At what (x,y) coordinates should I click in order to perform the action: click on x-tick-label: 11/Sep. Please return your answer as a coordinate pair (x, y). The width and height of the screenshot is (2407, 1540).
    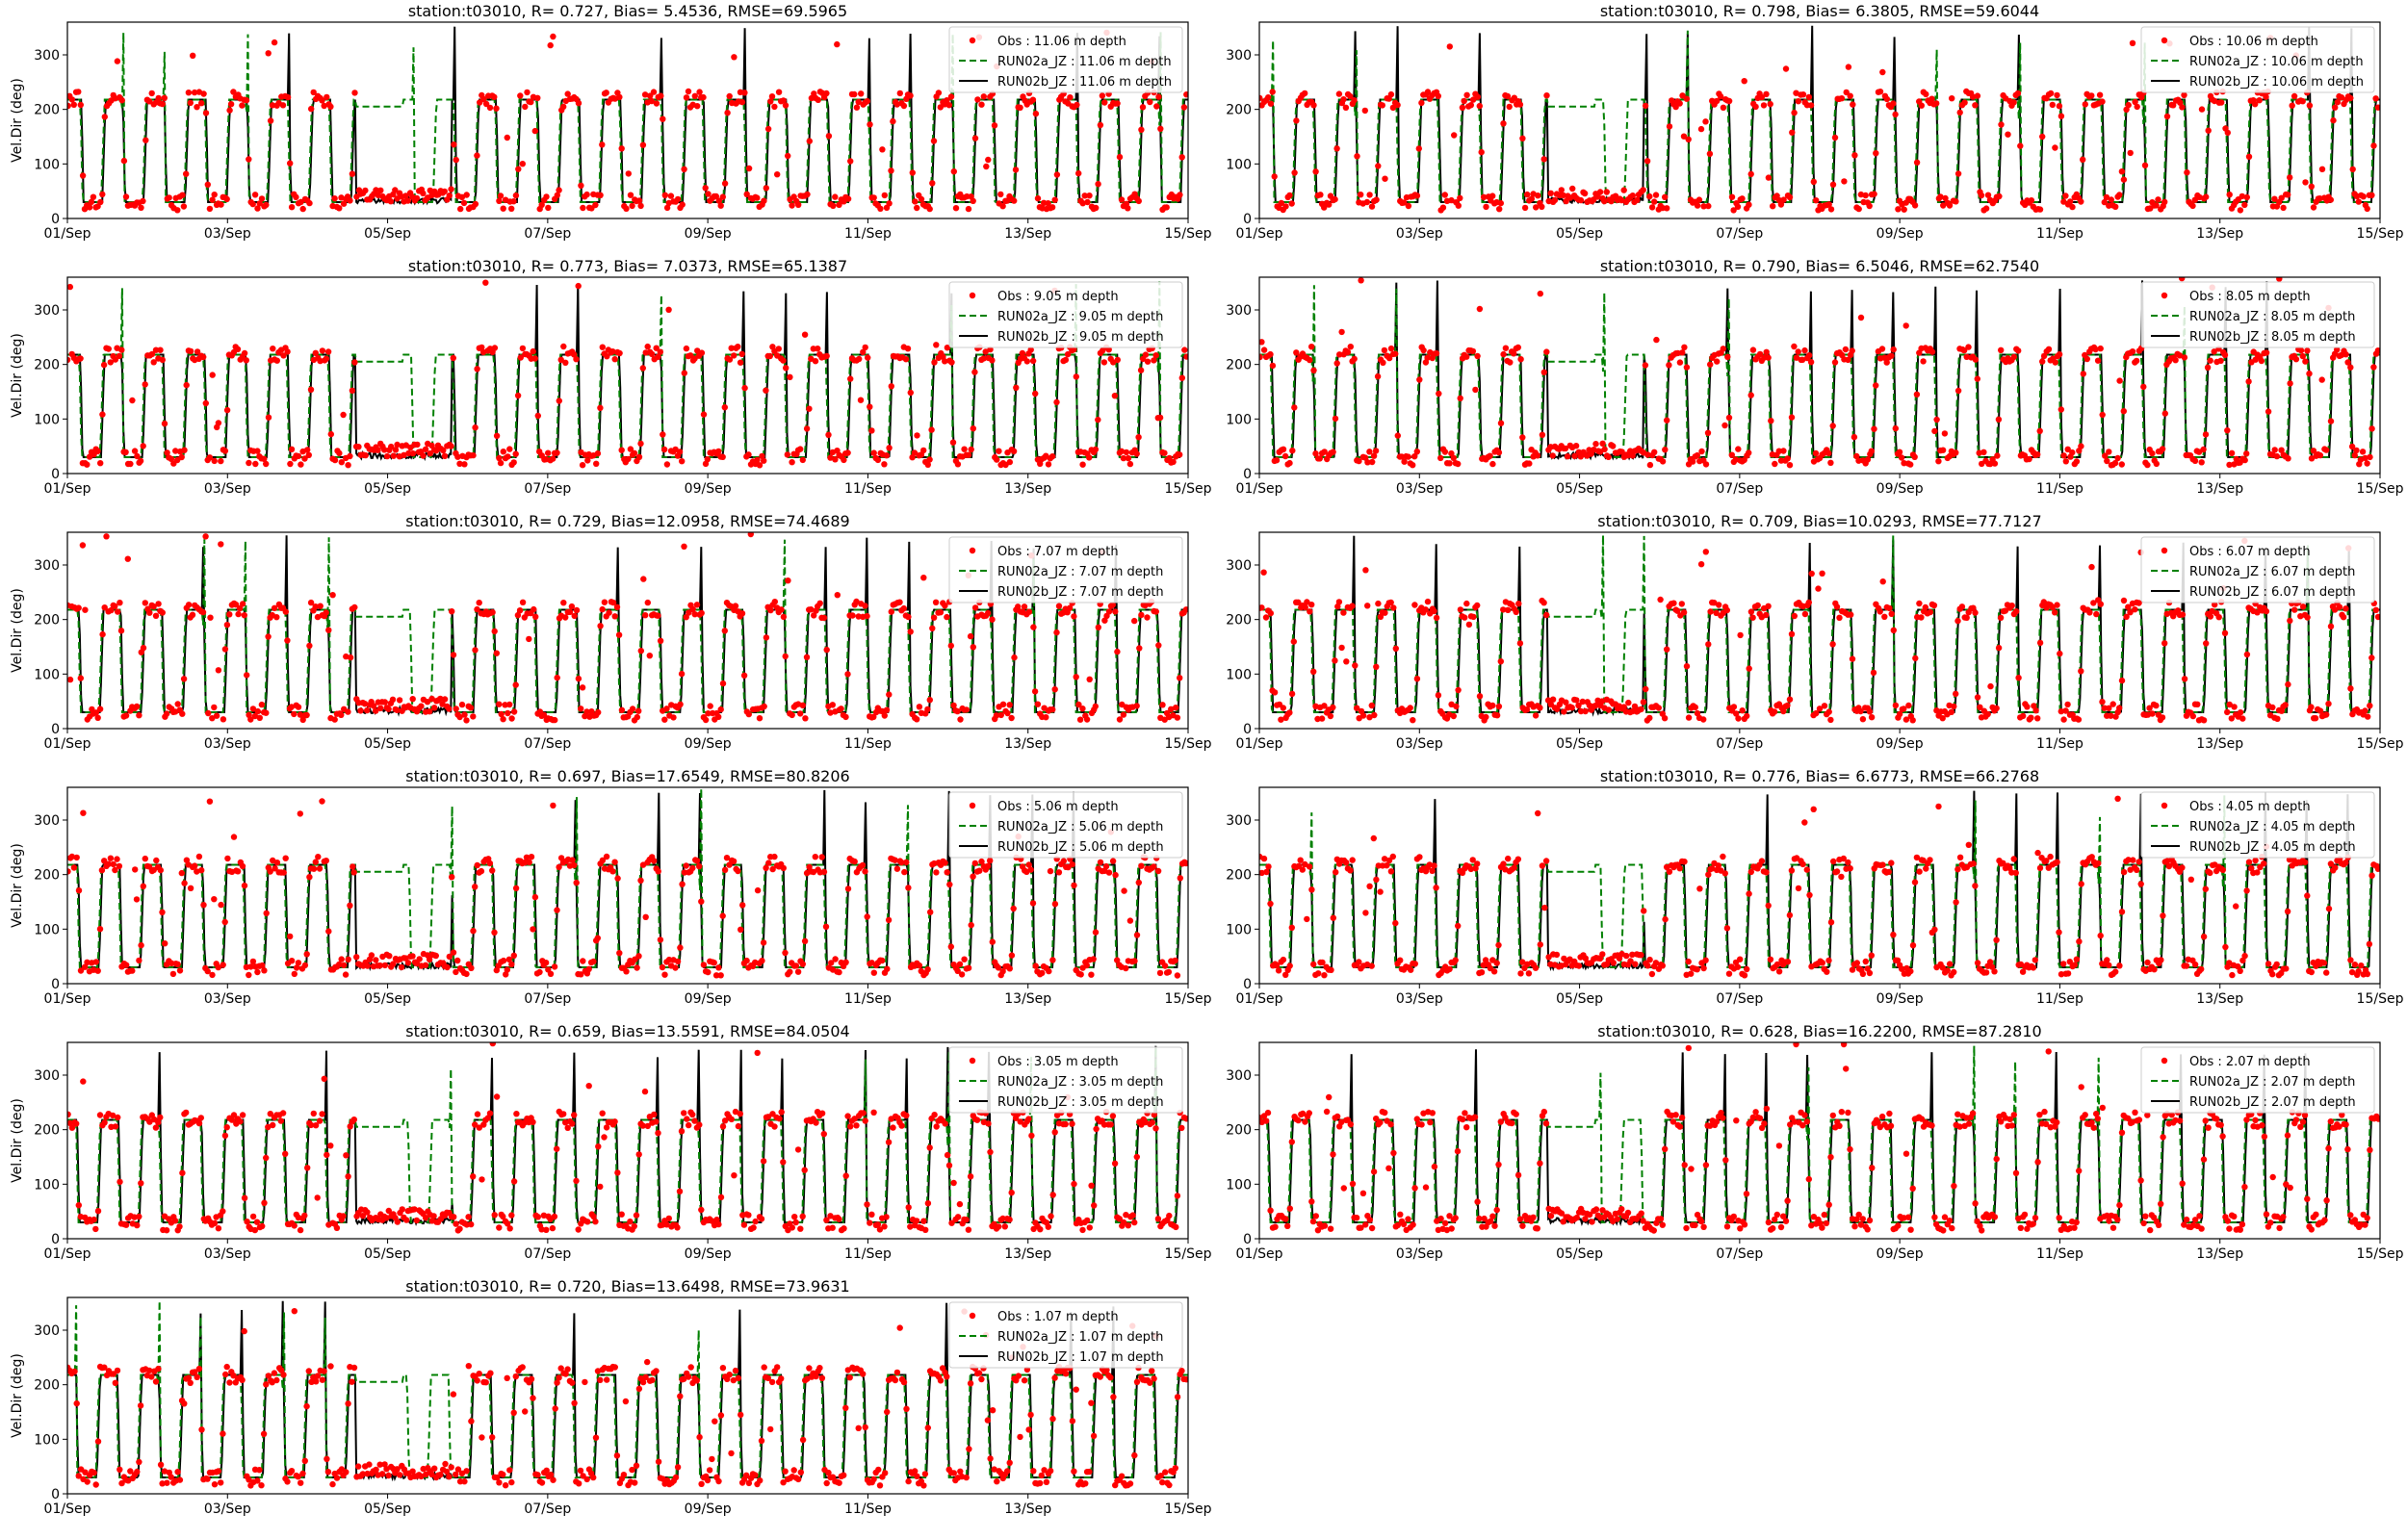
    Looking at the image, I should click on (868, 744).